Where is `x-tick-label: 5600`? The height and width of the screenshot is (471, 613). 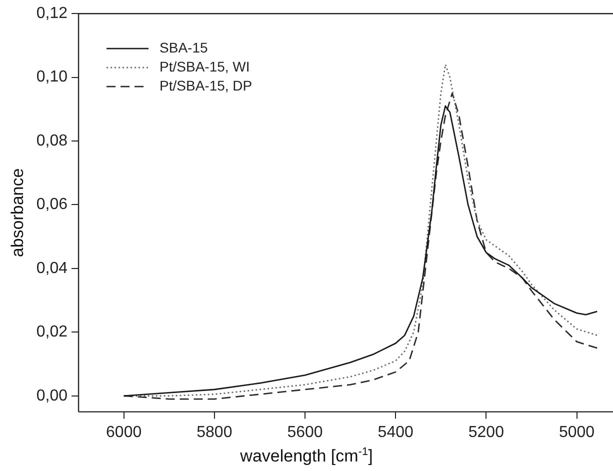 x-tick-label: 5600 is located at coordinates (305, 432).